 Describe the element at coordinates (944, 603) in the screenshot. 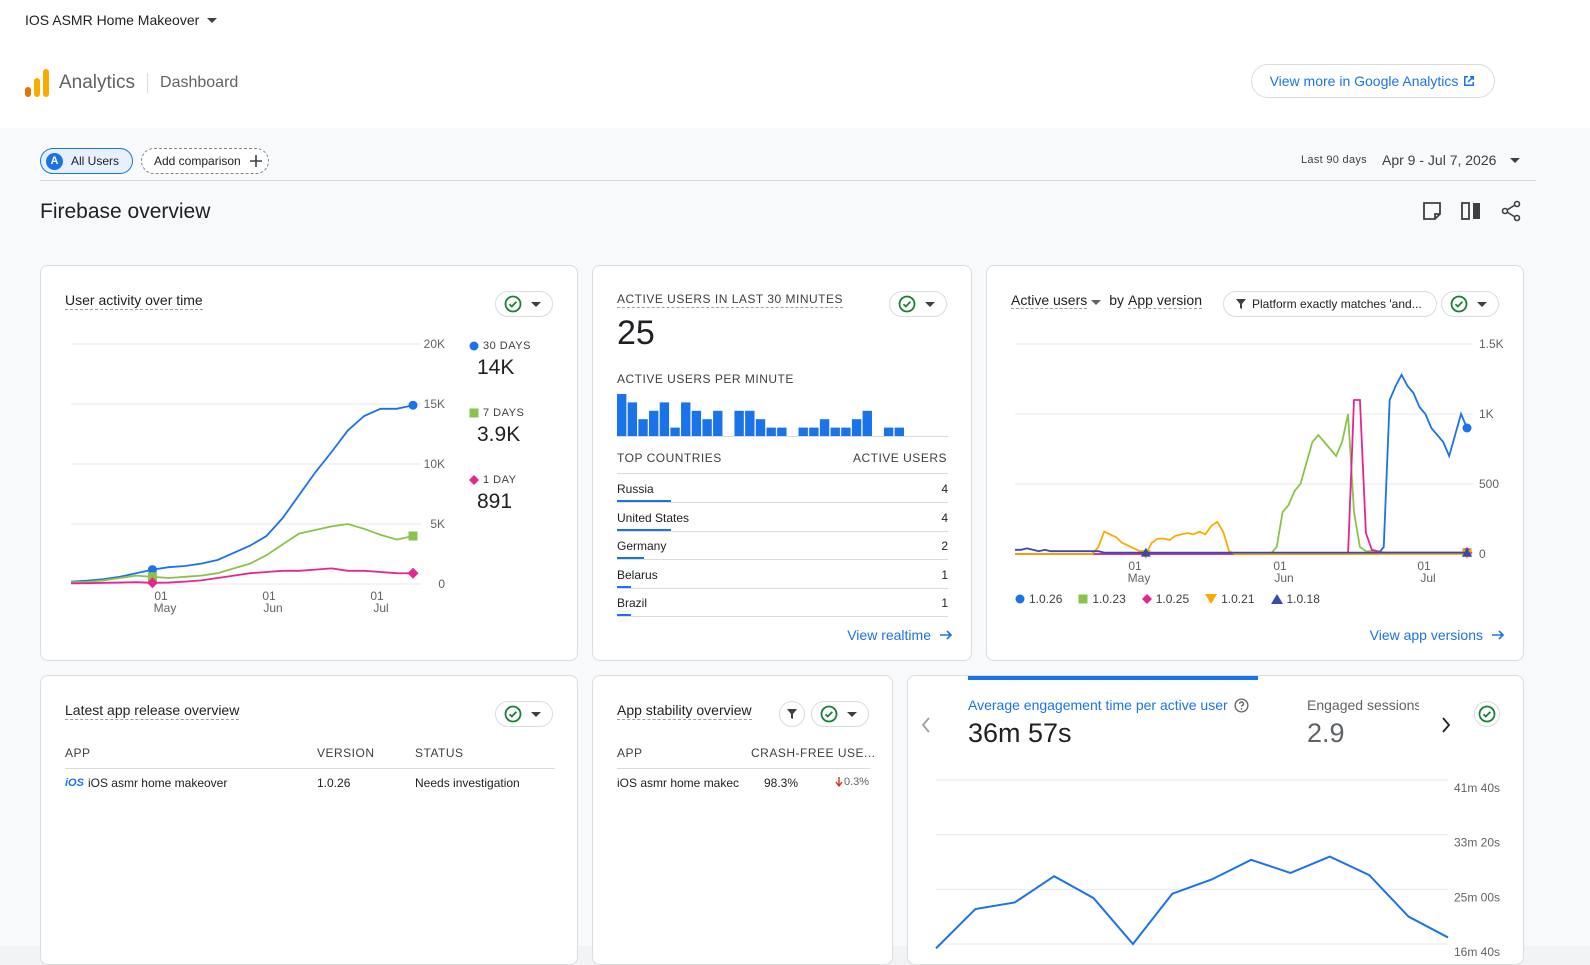

I see `country-value: 1` at that location.